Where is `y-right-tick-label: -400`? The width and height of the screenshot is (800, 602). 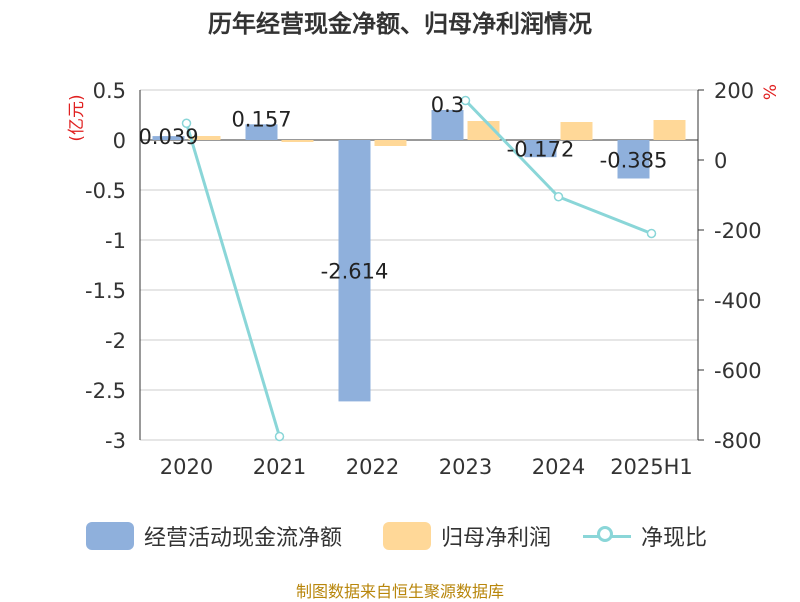 y-right-tick-label: -400 is located at coordinates (738, 301).